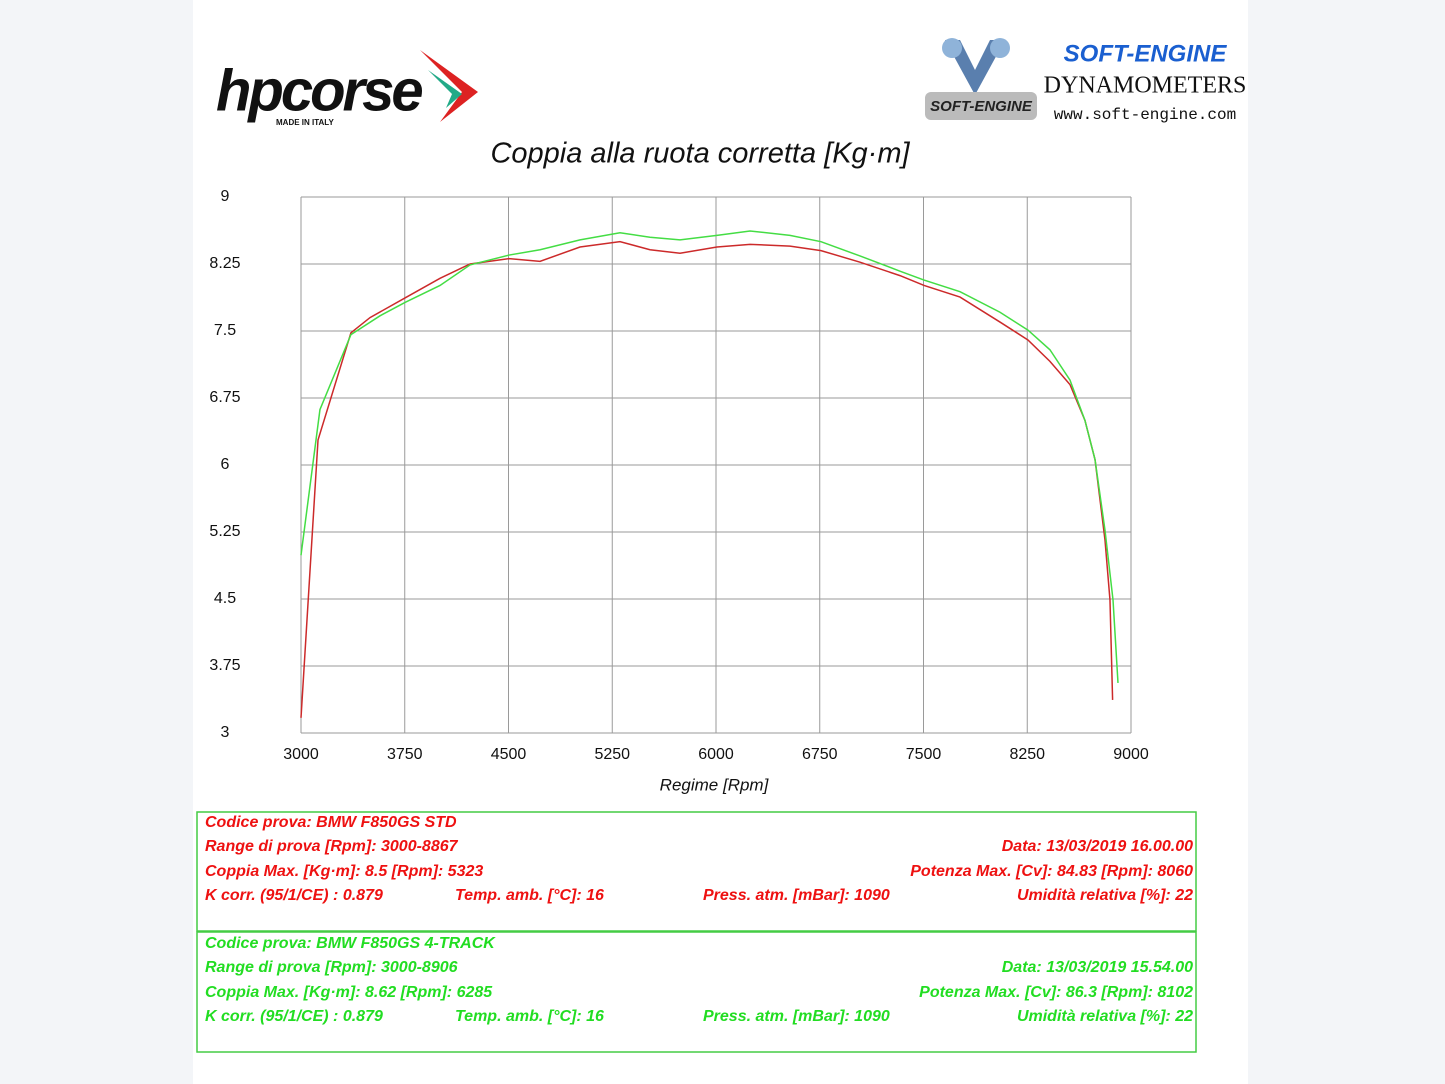  Describe the element at coordinates (924, 754) in the screenshot. I see `x-tick-label: 7500` at that location.